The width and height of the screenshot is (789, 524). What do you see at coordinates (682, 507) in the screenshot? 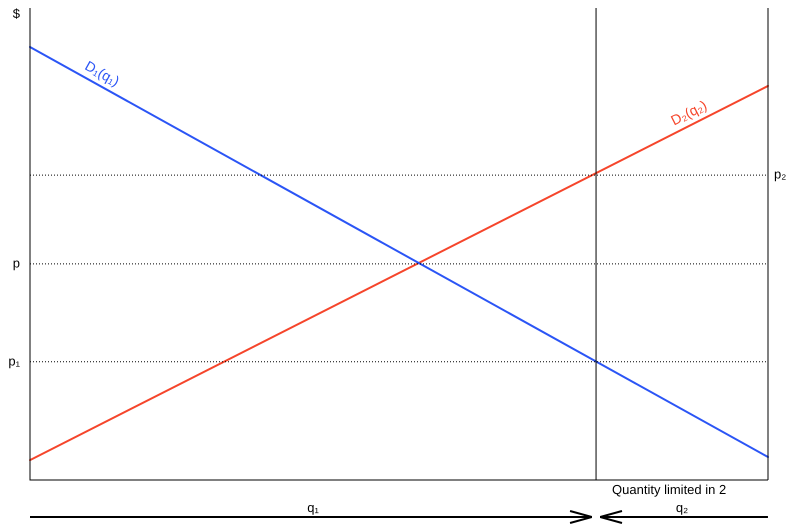
I see `text: q₂` at bounding box center [682, 507].